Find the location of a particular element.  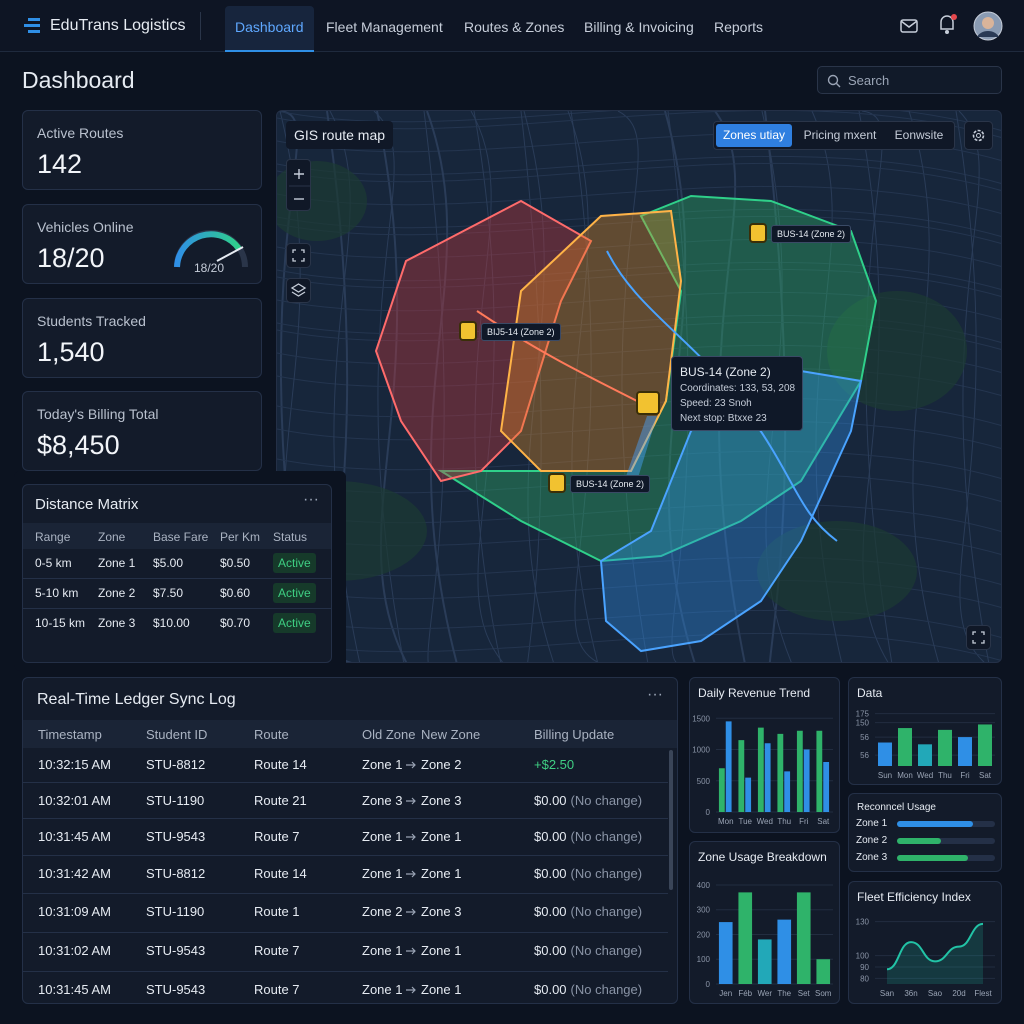

table-cell: $5.00 is located at coordinates (168, 563).